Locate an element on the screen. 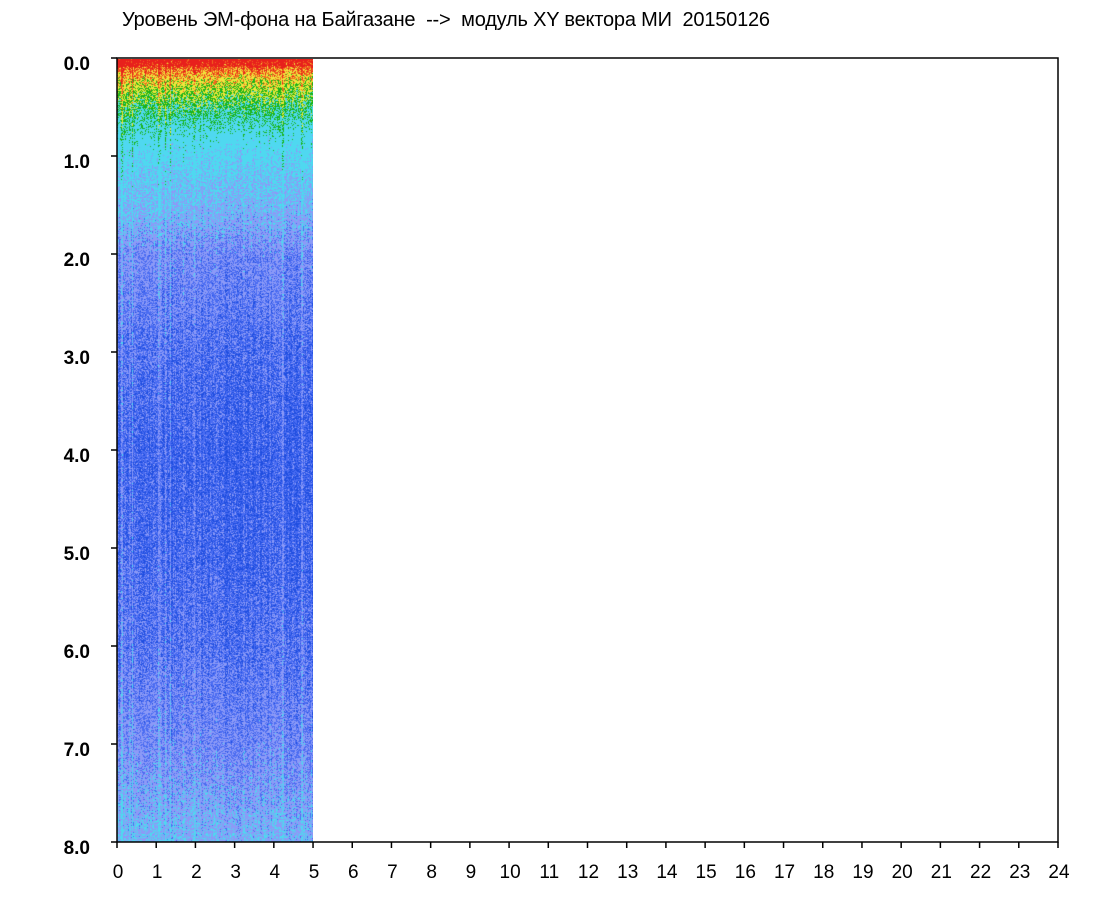 The height and width of the screenshot is (900, 1096). x-tick-label: 5 is located at coordinates (314, 872).